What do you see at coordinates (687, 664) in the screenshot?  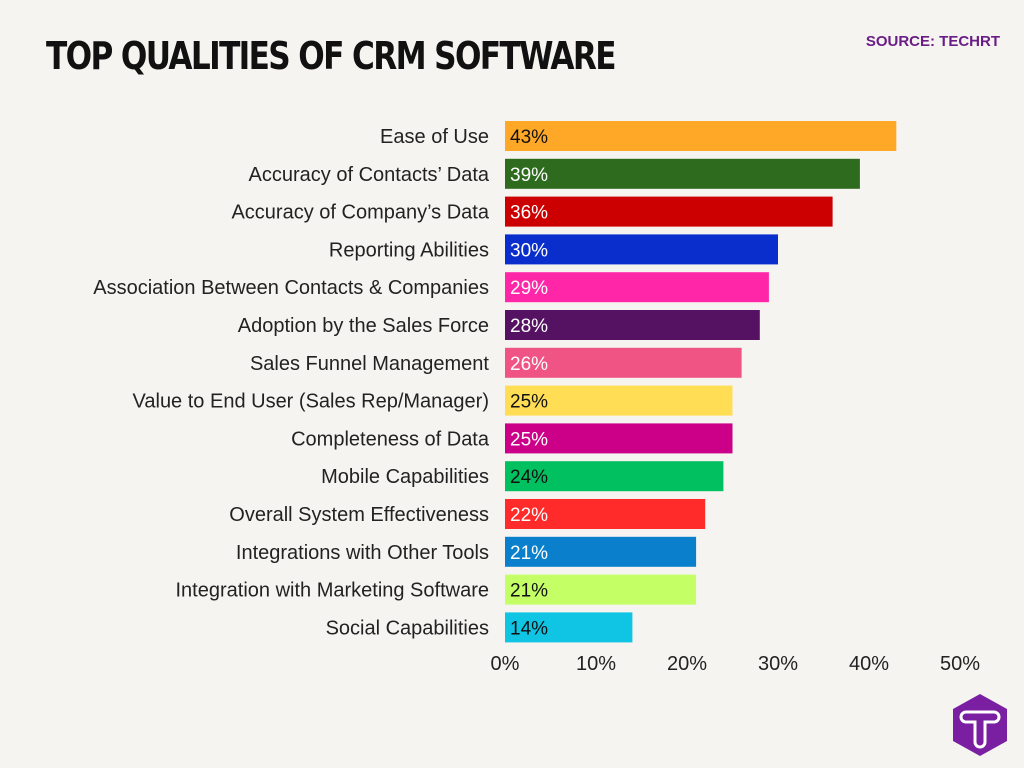 I see `x-tick-label: 20%` at bounding box center [687, 664].